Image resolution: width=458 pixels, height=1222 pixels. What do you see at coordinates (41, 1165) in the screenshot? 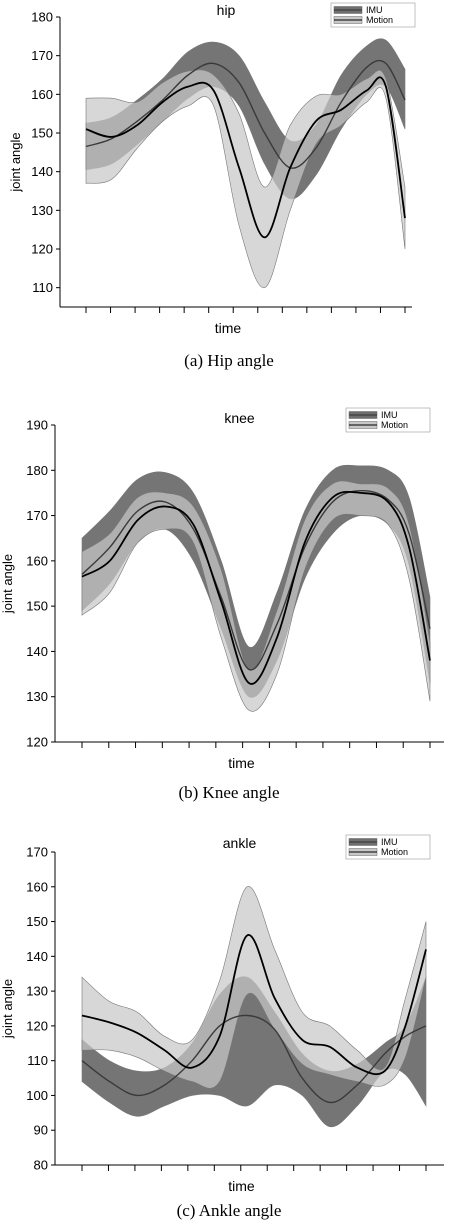
I see `y-tick-label: 80` at bounding box center [41, 1165].